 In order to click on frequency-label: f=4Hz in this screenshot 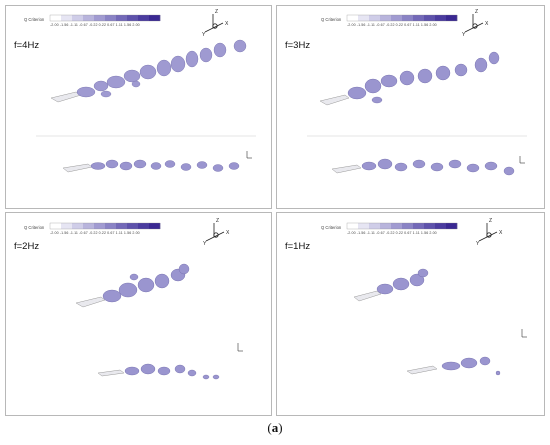, I will do `click(27, 45)`.